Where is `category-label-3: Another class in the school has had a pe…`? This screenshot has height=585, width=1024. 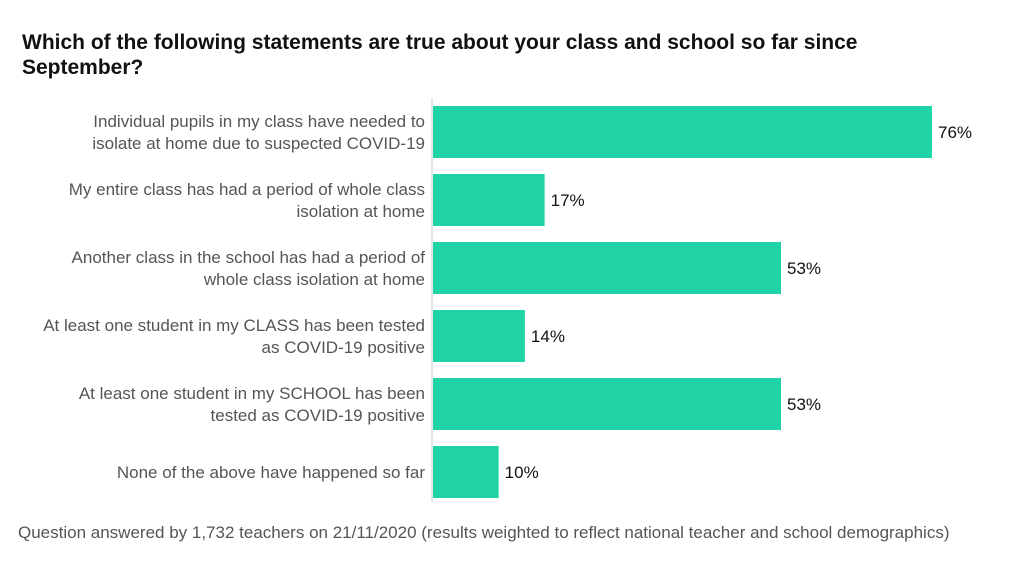
category-label-3: Another class in the school has had a pe… is located at coordinates (249, 268).